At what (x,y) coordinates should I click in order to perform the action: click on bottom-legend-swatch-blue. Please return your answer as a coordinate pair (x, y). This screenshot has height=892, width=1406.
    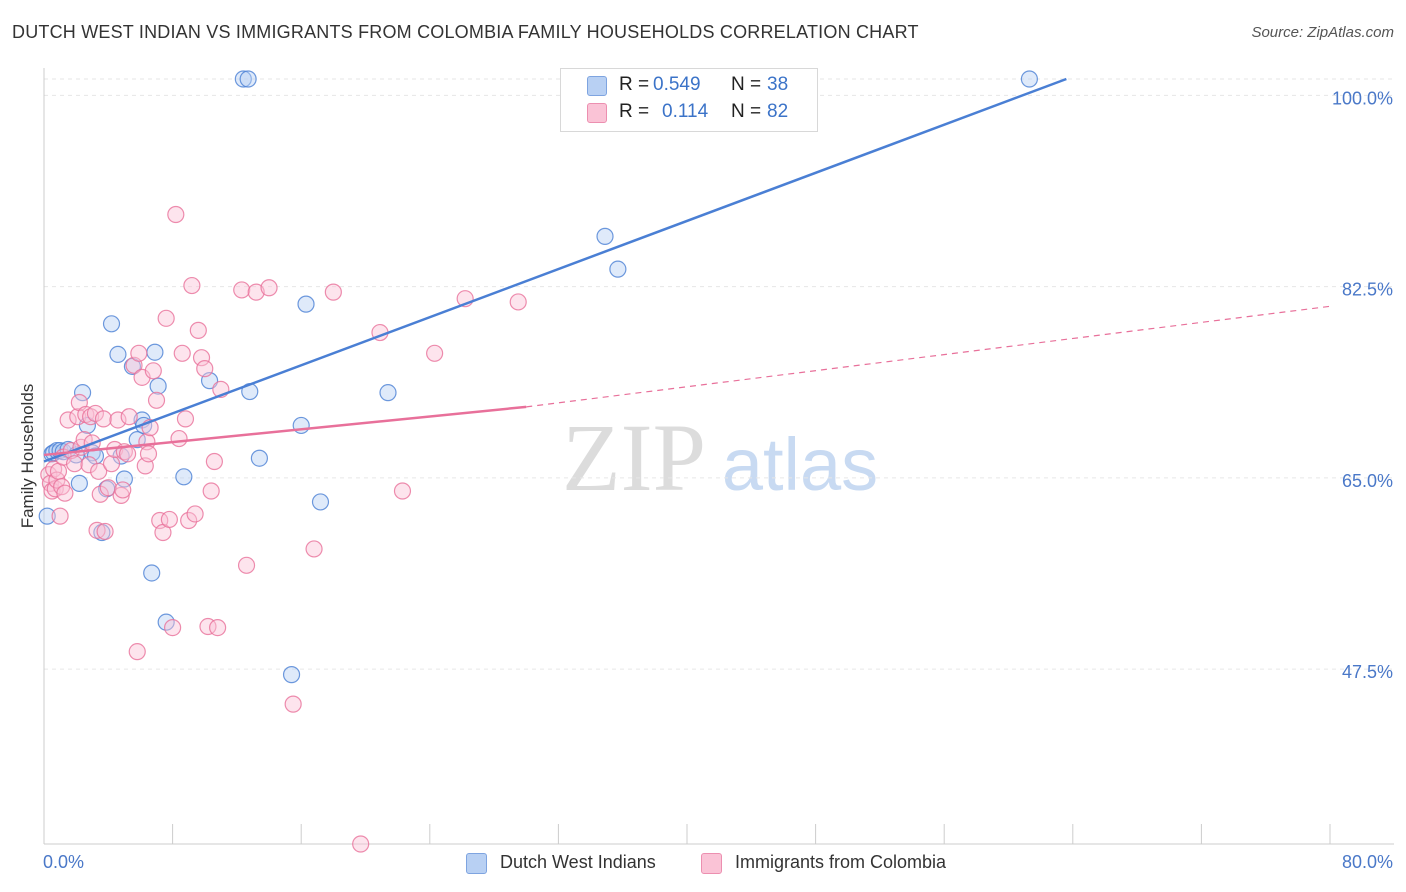
    Looking at the image, I should click on (476, 863).